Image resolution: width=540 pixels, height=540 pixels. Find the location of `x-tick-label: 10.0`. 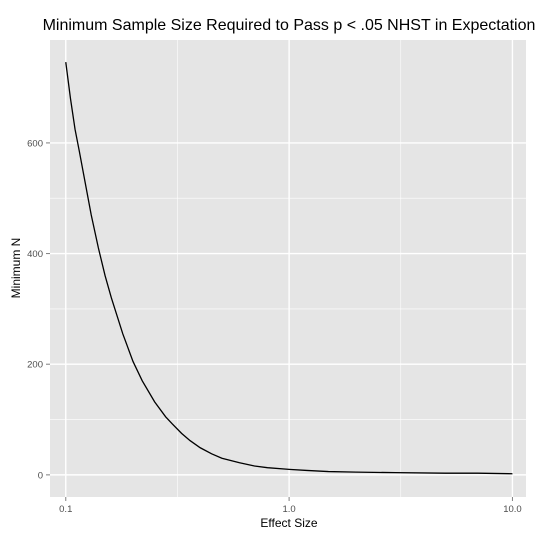

x-tick-label: 10.0 is located at coordinates (512, 509).